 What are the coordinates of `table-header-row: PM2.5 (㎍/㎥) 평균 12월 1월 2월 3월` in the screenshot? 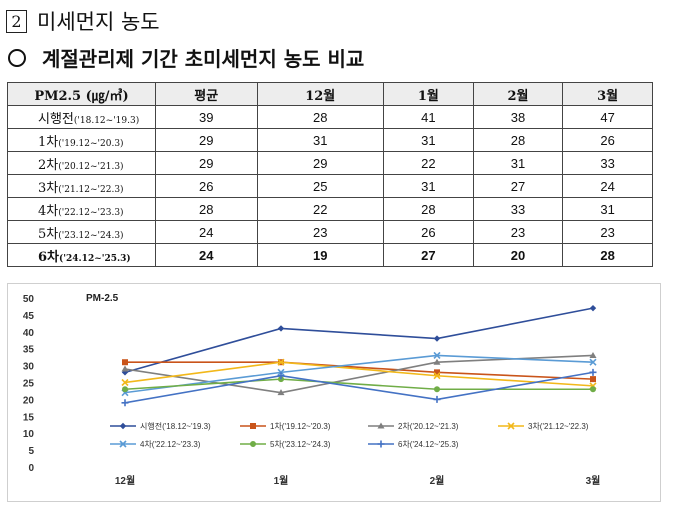 It's located at (330, 94).